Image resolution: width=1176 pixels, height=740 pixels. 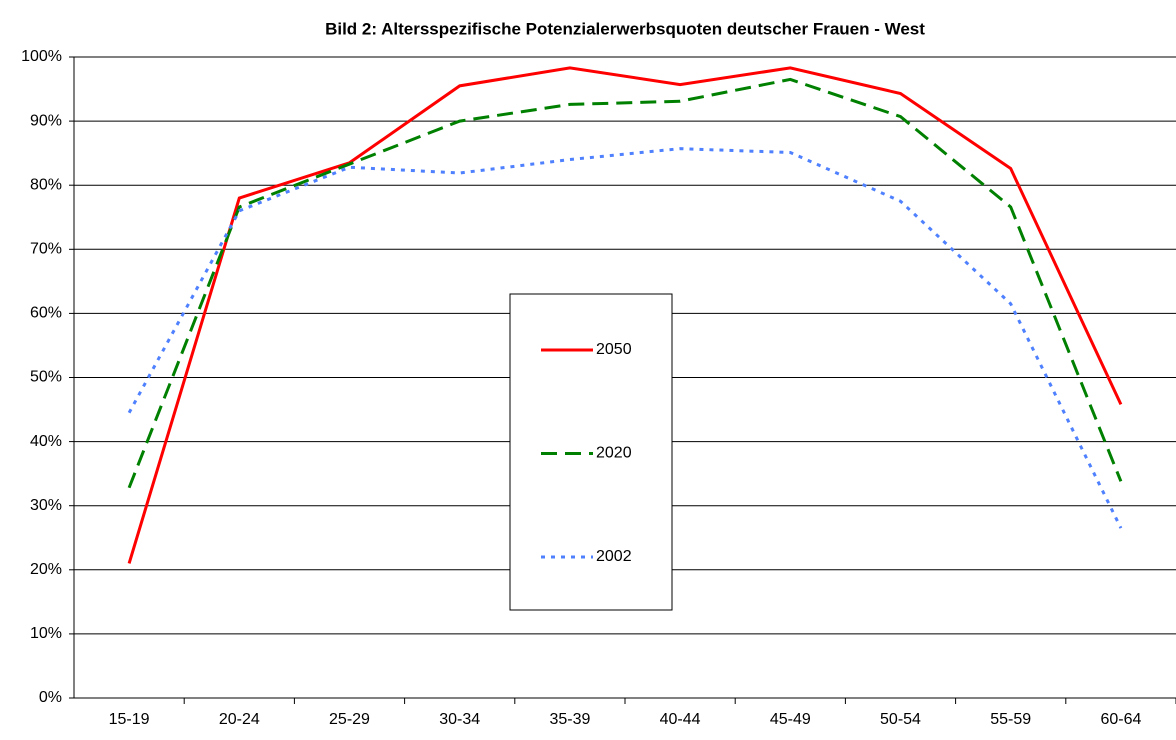 I want to click on x-tick-label: 60-64, so click(x=1120, y=719).